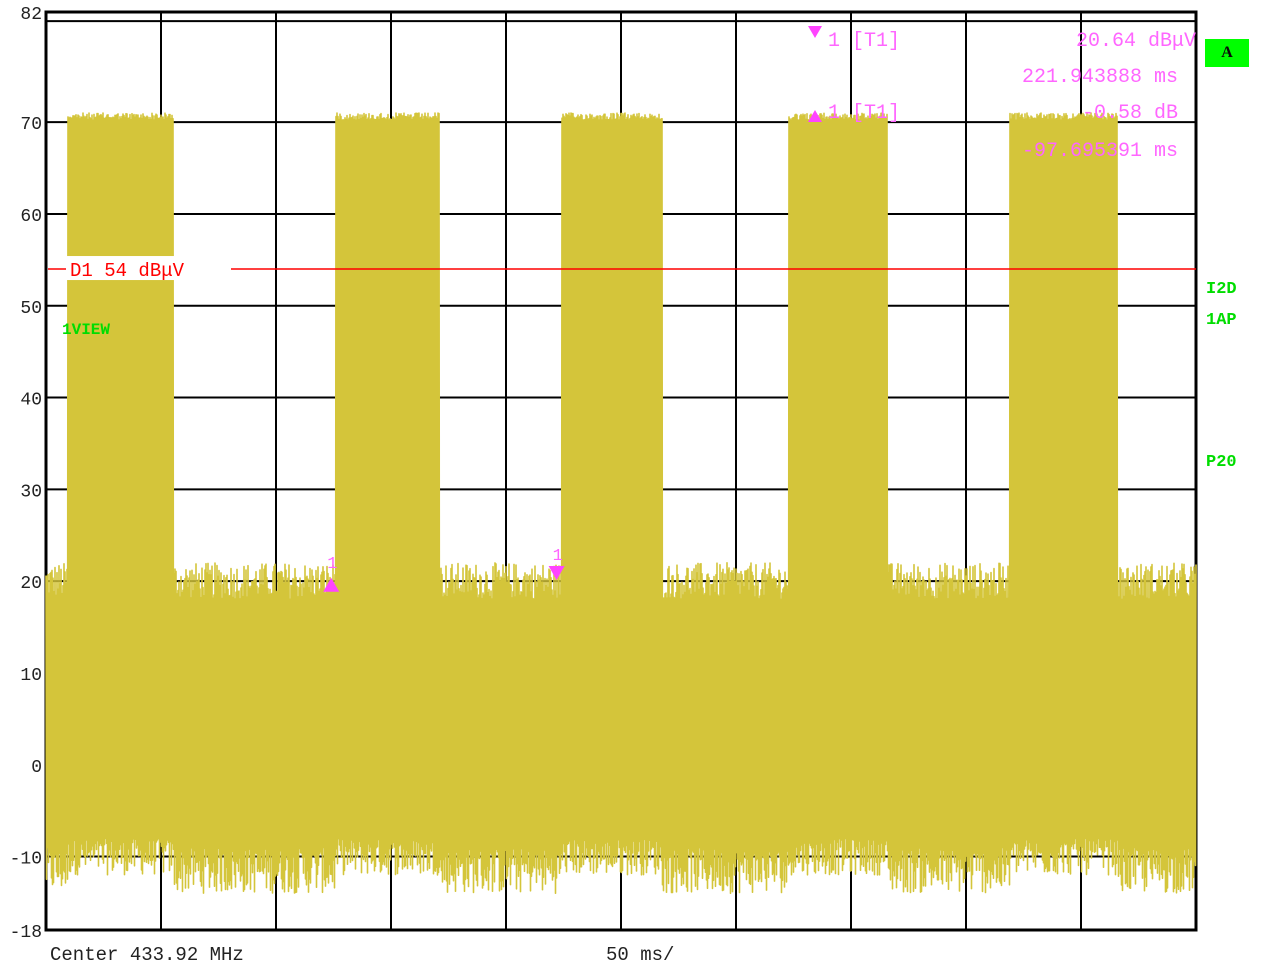 This screenshot has width=1262, height=972. Describe the element at coordinates (815, 32) in the screenshot. I see `readout-marker-down-icon` at that location.